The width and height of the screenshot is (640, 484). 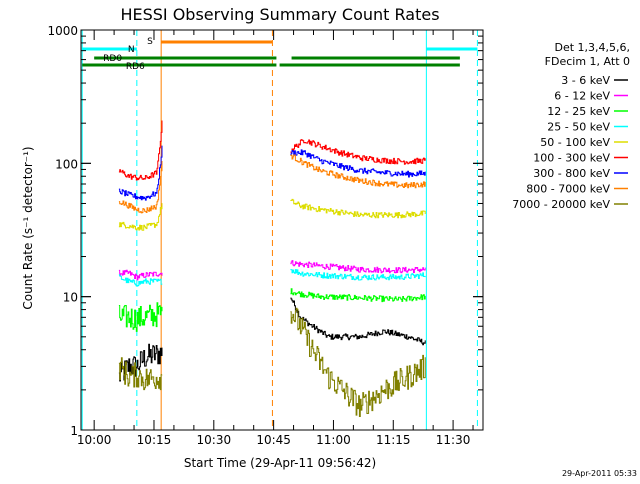 I want to click on series-100-to-300keV-kev-group, so click(x=272, y=150).